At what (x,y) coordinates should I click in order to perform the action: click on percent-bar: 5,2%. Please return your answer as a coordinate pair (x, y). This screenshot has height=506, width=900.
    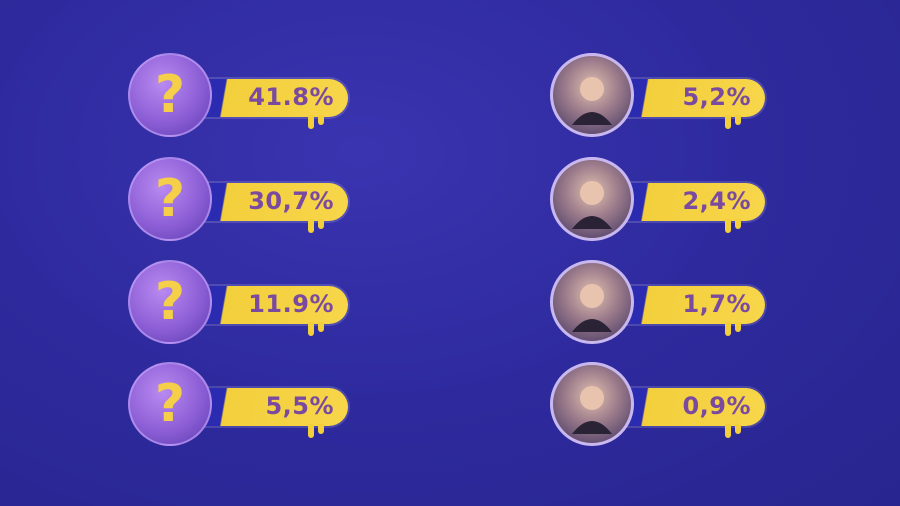
    Looking at the image, I should click on (692, 104).